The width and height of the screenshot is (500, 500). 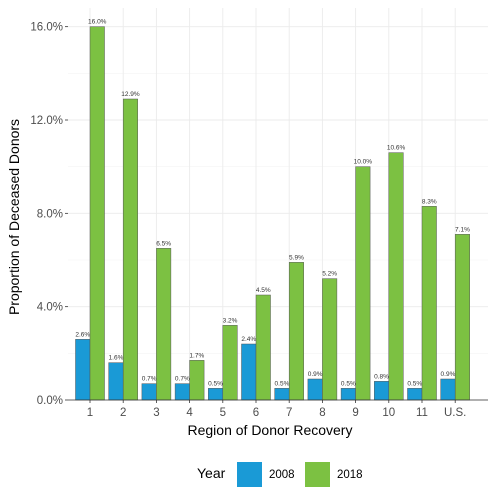 I want to click on data-label: 6.5%, so click(x=163, y=243).